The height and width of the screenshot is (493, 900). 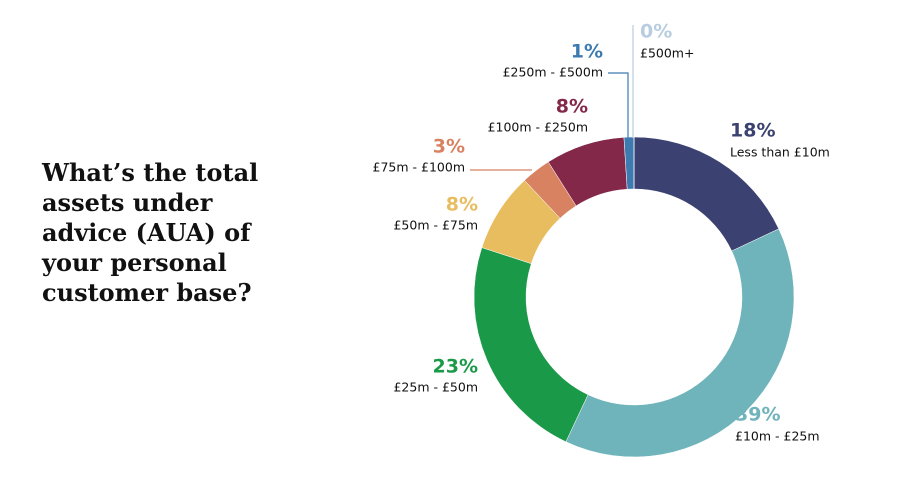 I want to click on leader-line, so click(x=618, y=105).